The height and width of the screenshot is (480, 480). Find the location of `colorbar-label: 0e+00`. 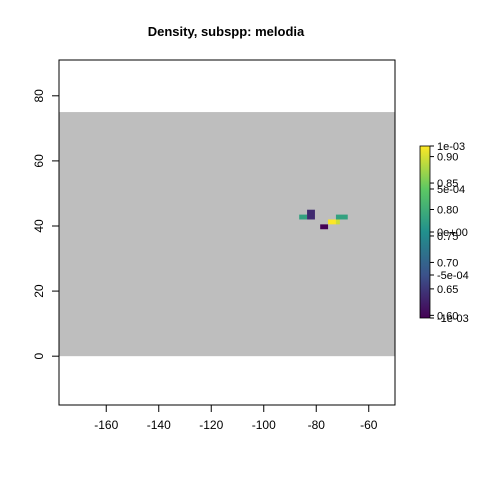

colorbar-label: 0e+00 is located at coordinates (452, 233).